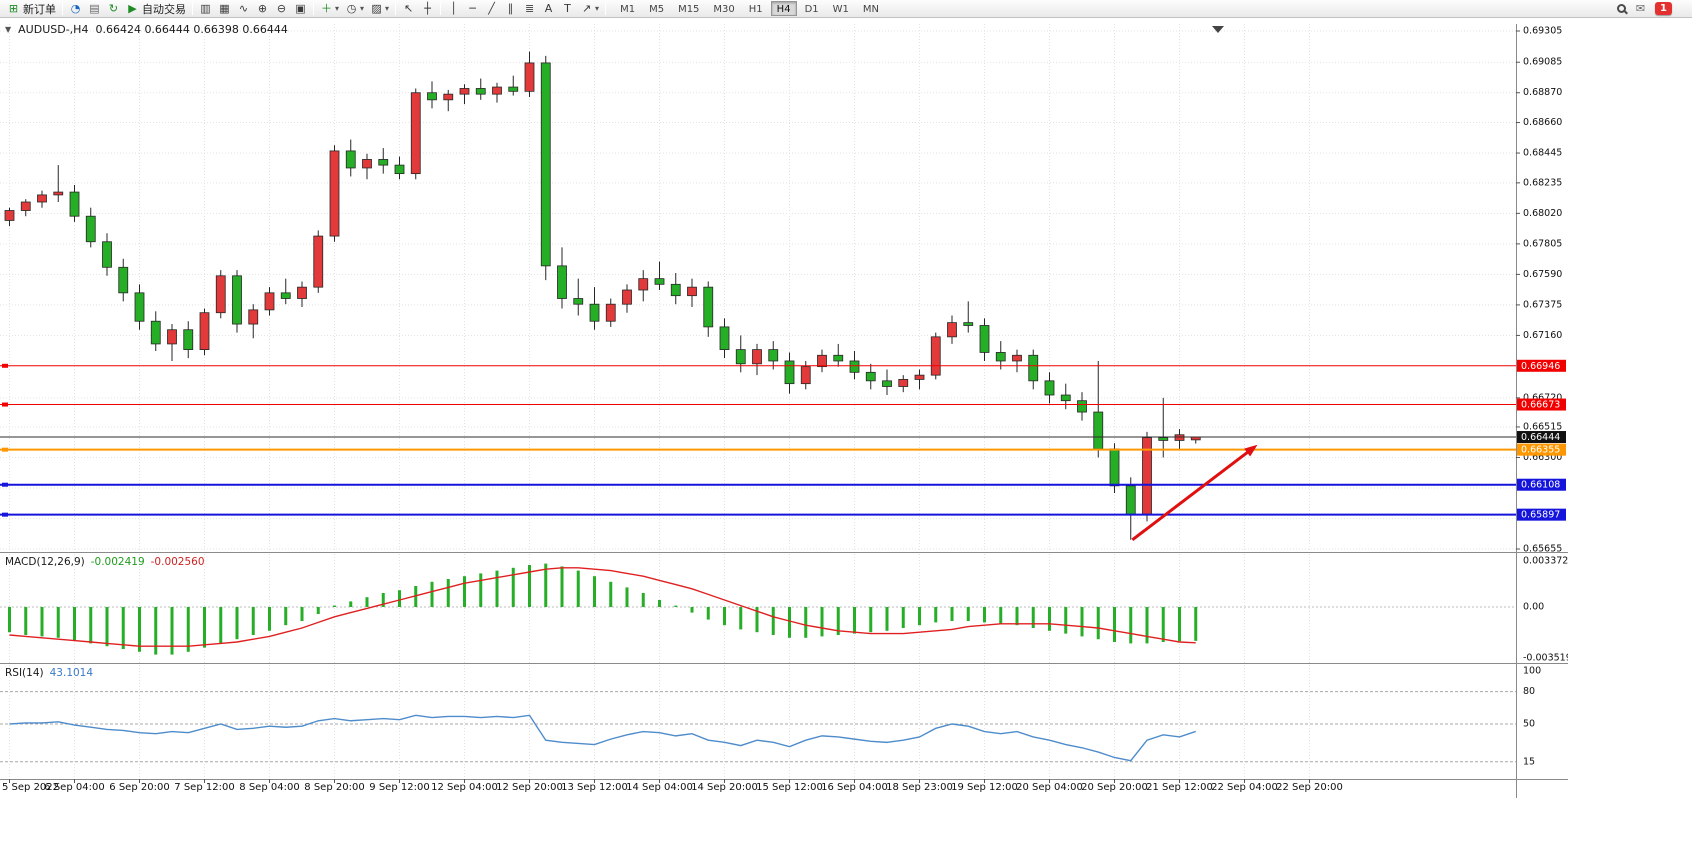 Image resolution: width=1692 pixels, height=848 pixels. Describe the element at coordinates (724, 9) in the screenshot. I see `timeframe-button-m30: M30` at that location.